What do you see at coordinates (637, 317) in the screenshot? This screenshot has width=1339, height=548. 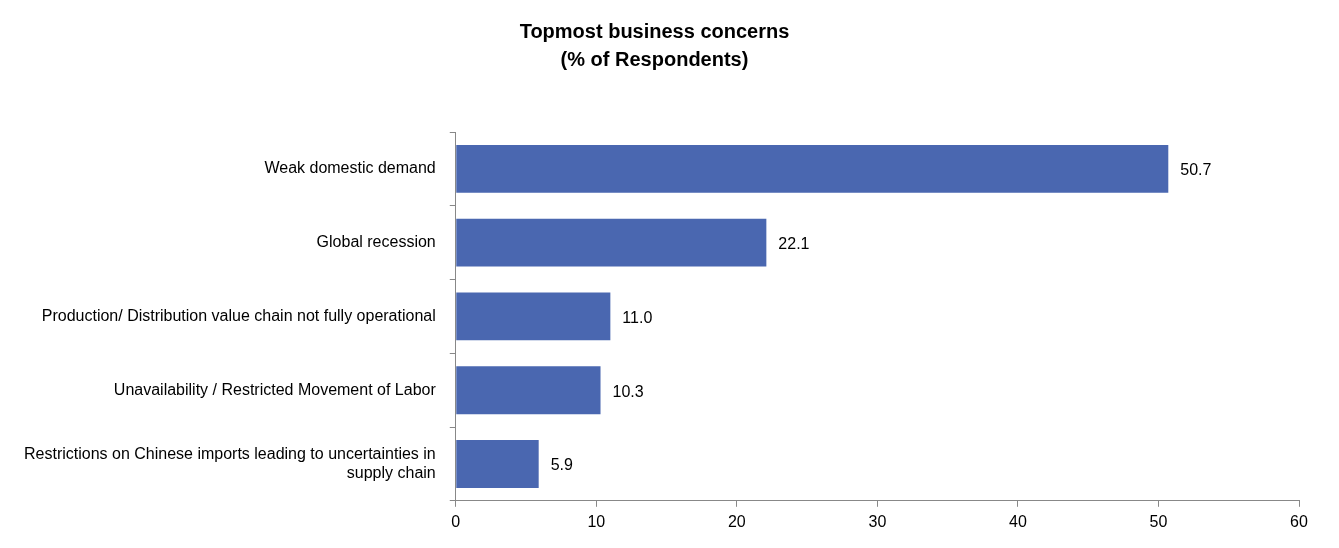 I see `data-label: 11.0` at bounding box center [637, 317].